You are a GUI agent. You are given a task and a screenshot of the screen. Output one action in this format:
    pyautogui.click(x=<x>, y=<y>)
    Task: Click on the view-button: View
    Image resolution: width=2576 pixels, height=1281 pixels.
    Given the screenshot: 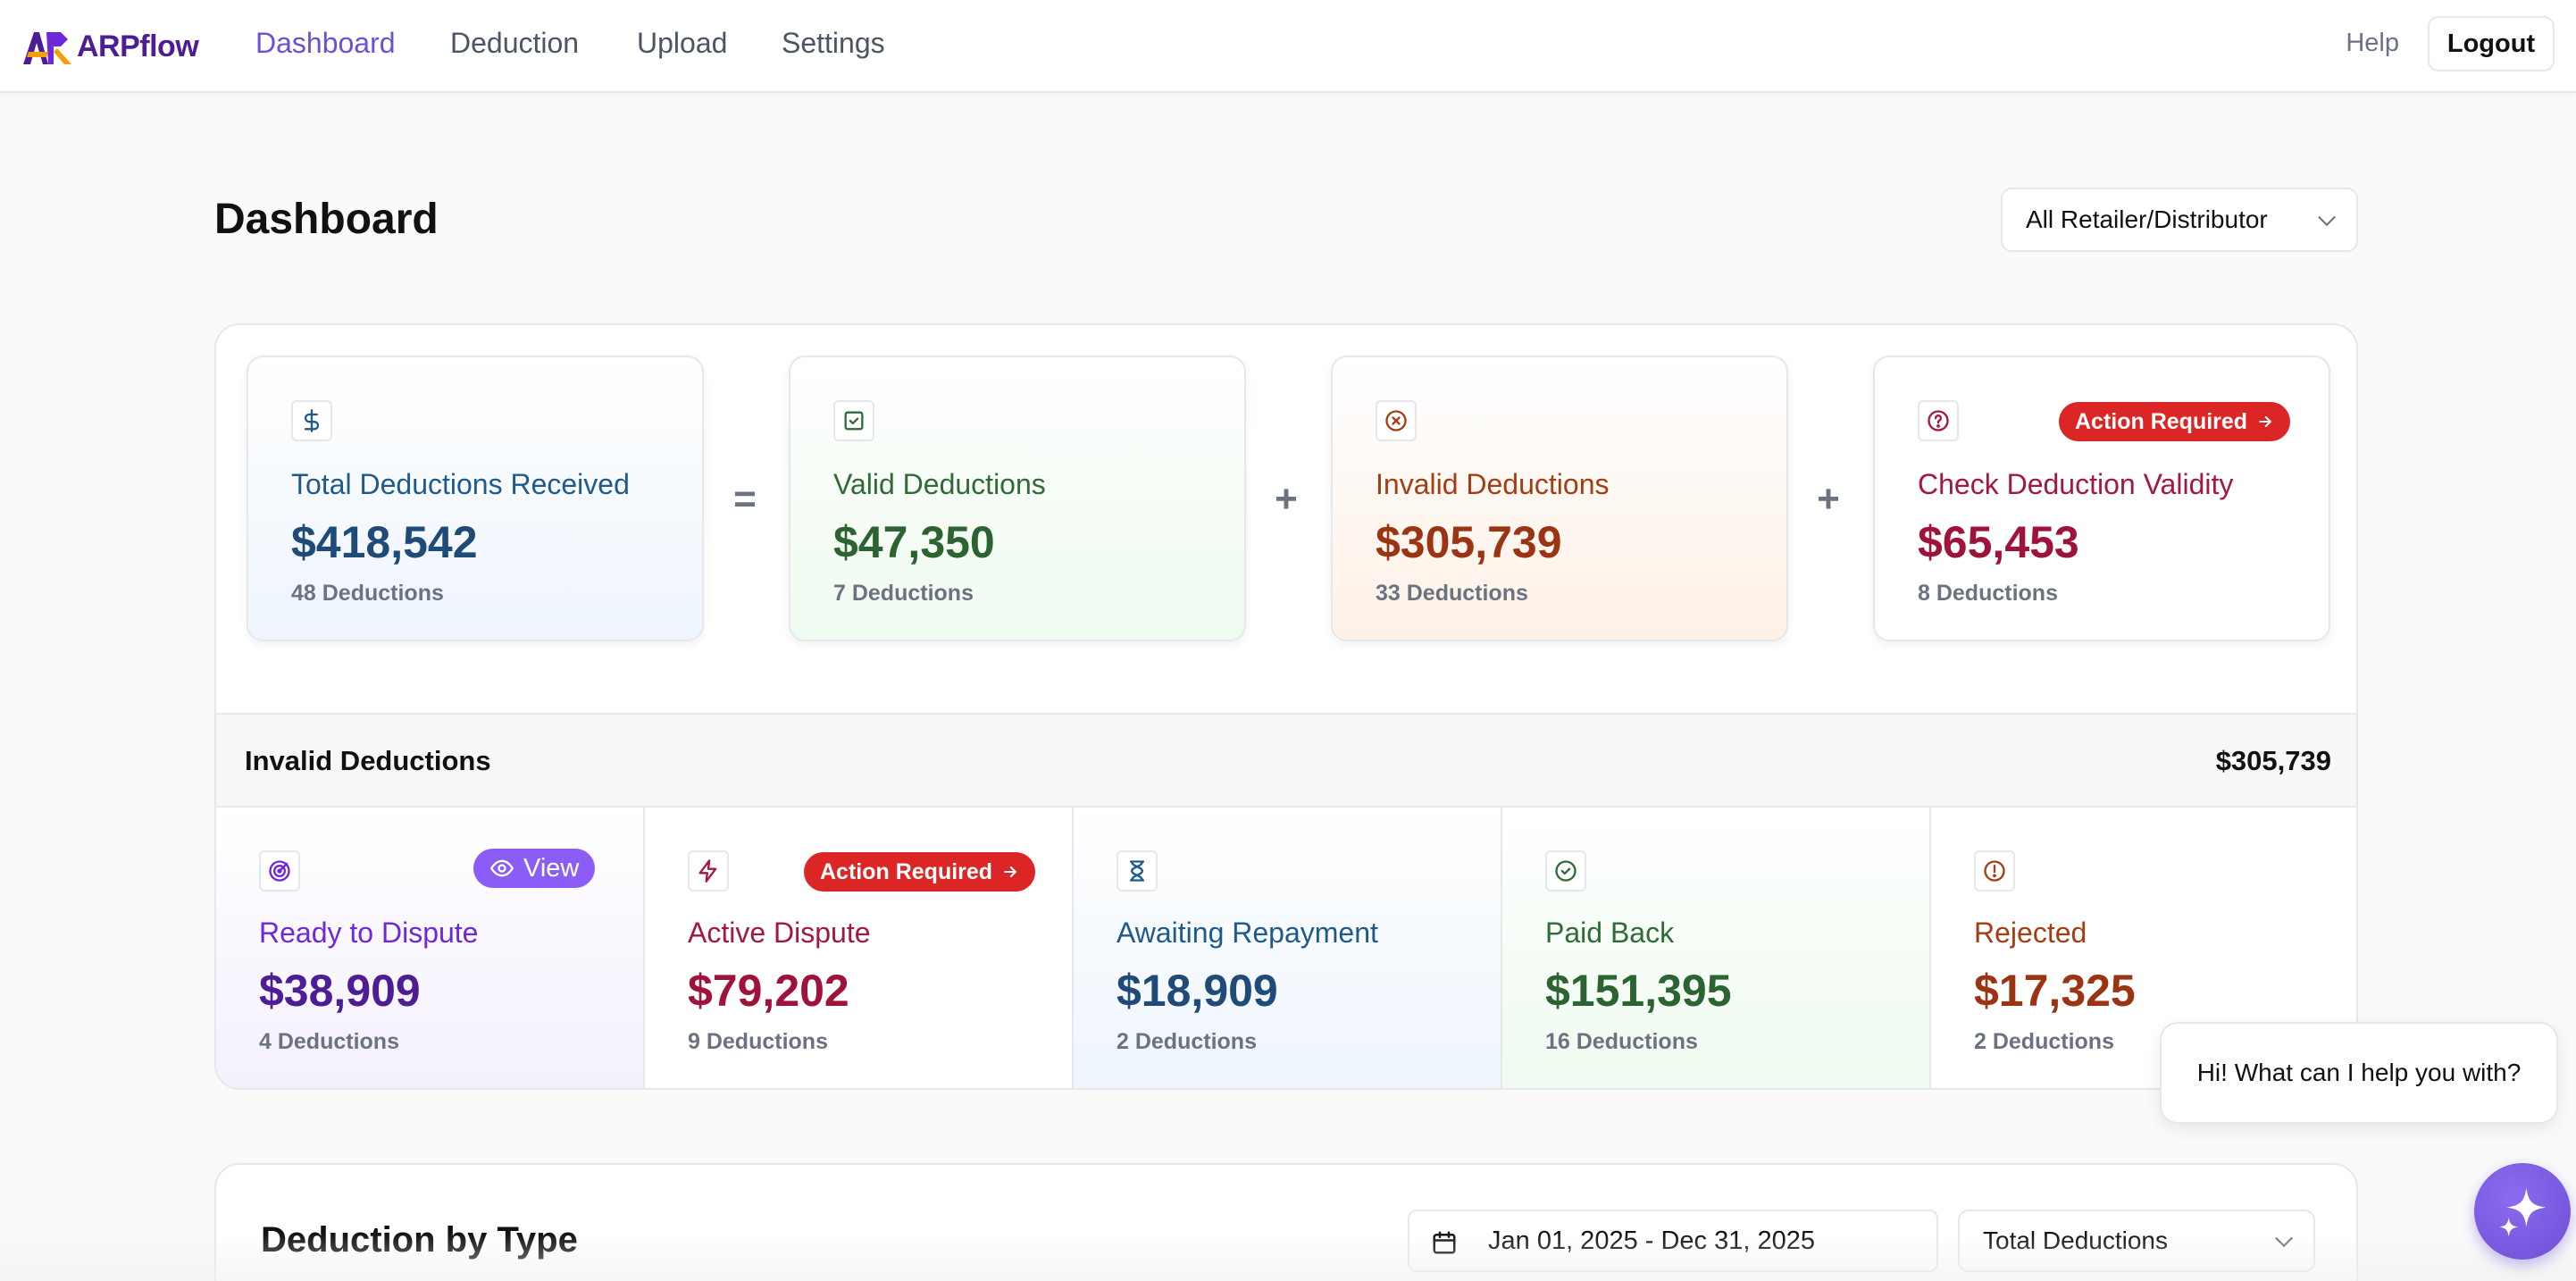 What is the action you would take?
    pyautogui.click(x=535, y=868)
    